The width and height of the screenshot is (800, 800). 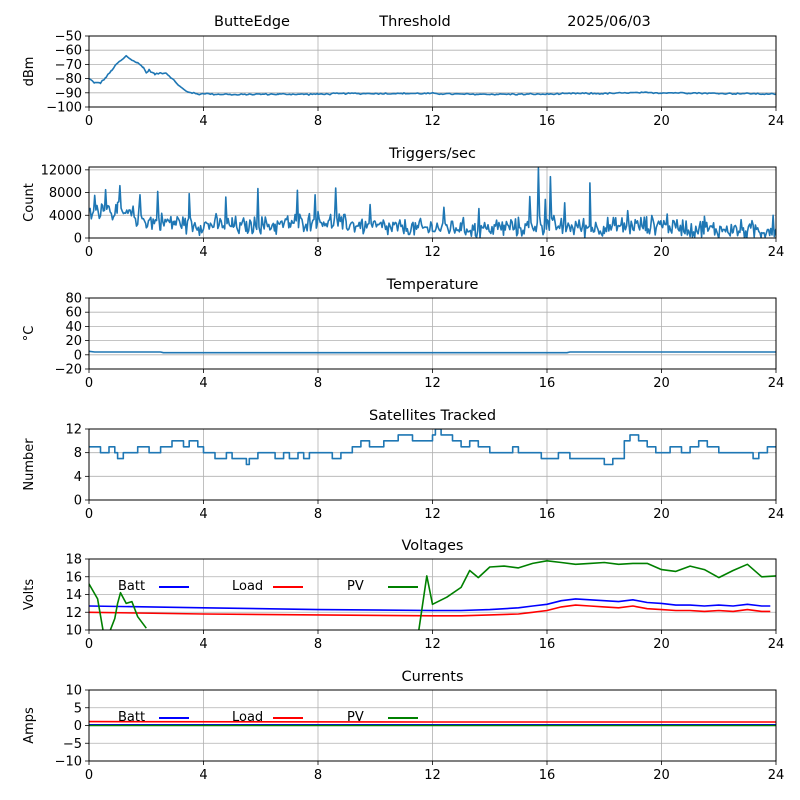 What do you see at coordinates (247, 717) in the screenshot?
I see `legend-label-currents-load: Load` at bounding box center [247, 717].